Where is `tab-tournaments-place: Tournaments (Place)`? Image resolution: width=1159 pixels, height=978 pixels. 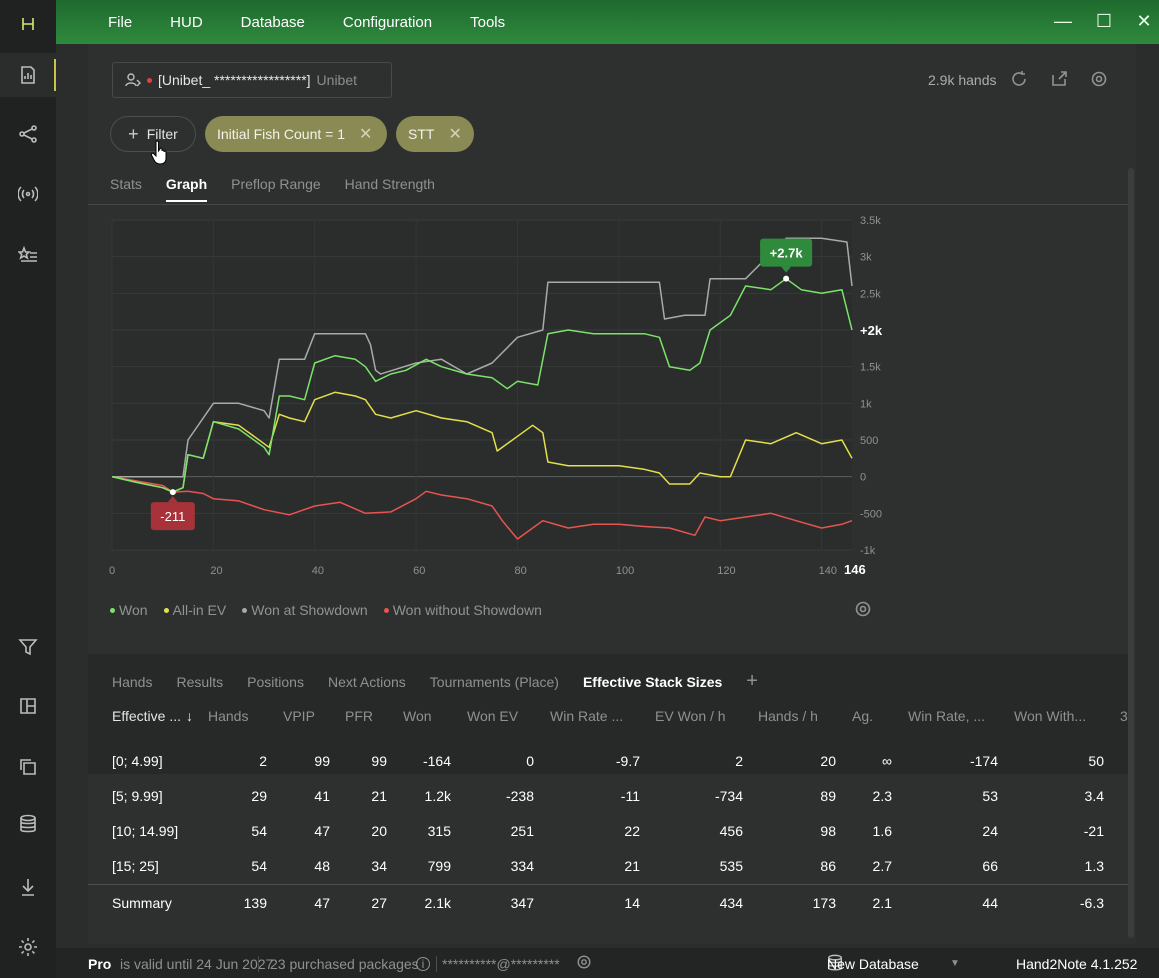 tab-tournaments-place: Tournaments (Place) is located at coordinates (494, 682).